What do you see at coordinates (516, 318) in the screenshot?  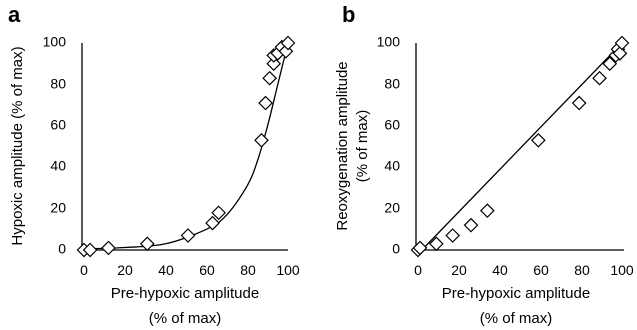 I see `panel-b-x-axis-title-line2: (% of max)` at bounding box center [516, 318].